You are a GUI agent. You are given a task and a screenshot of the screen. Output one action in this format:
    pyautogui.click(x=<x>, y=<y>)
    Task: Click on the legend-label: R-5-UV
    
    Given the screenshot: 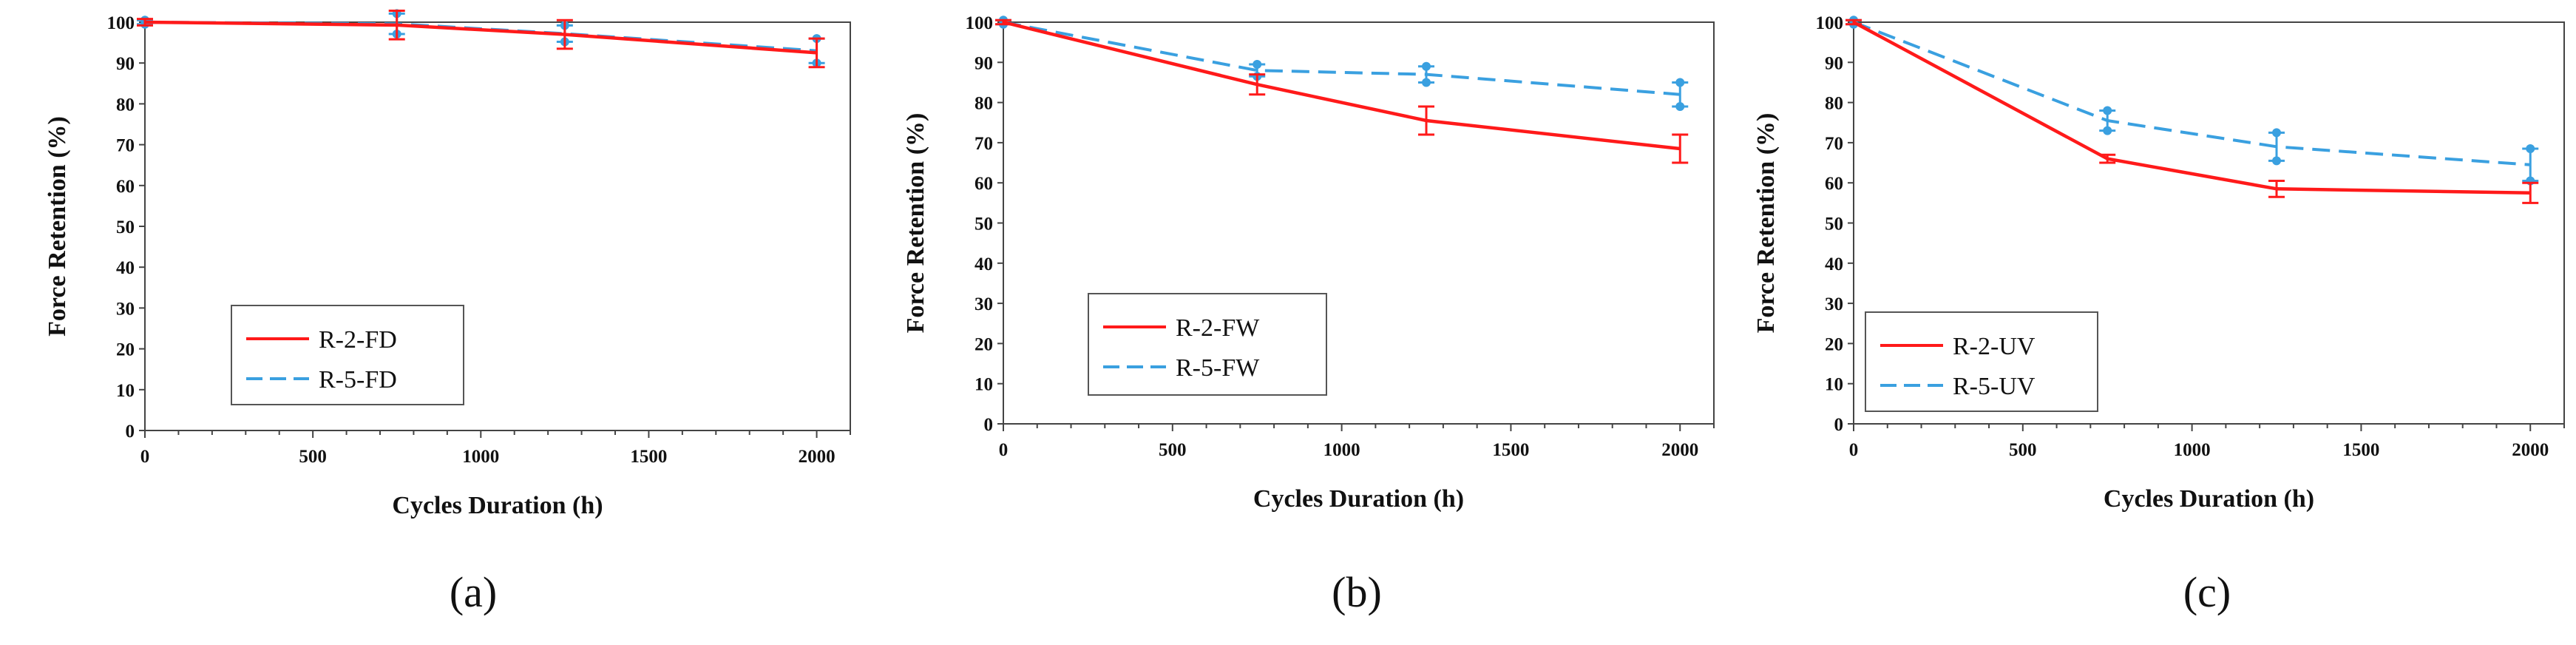 What is the action you would take?
    pyautogui.click(x=1994, y=387)
    